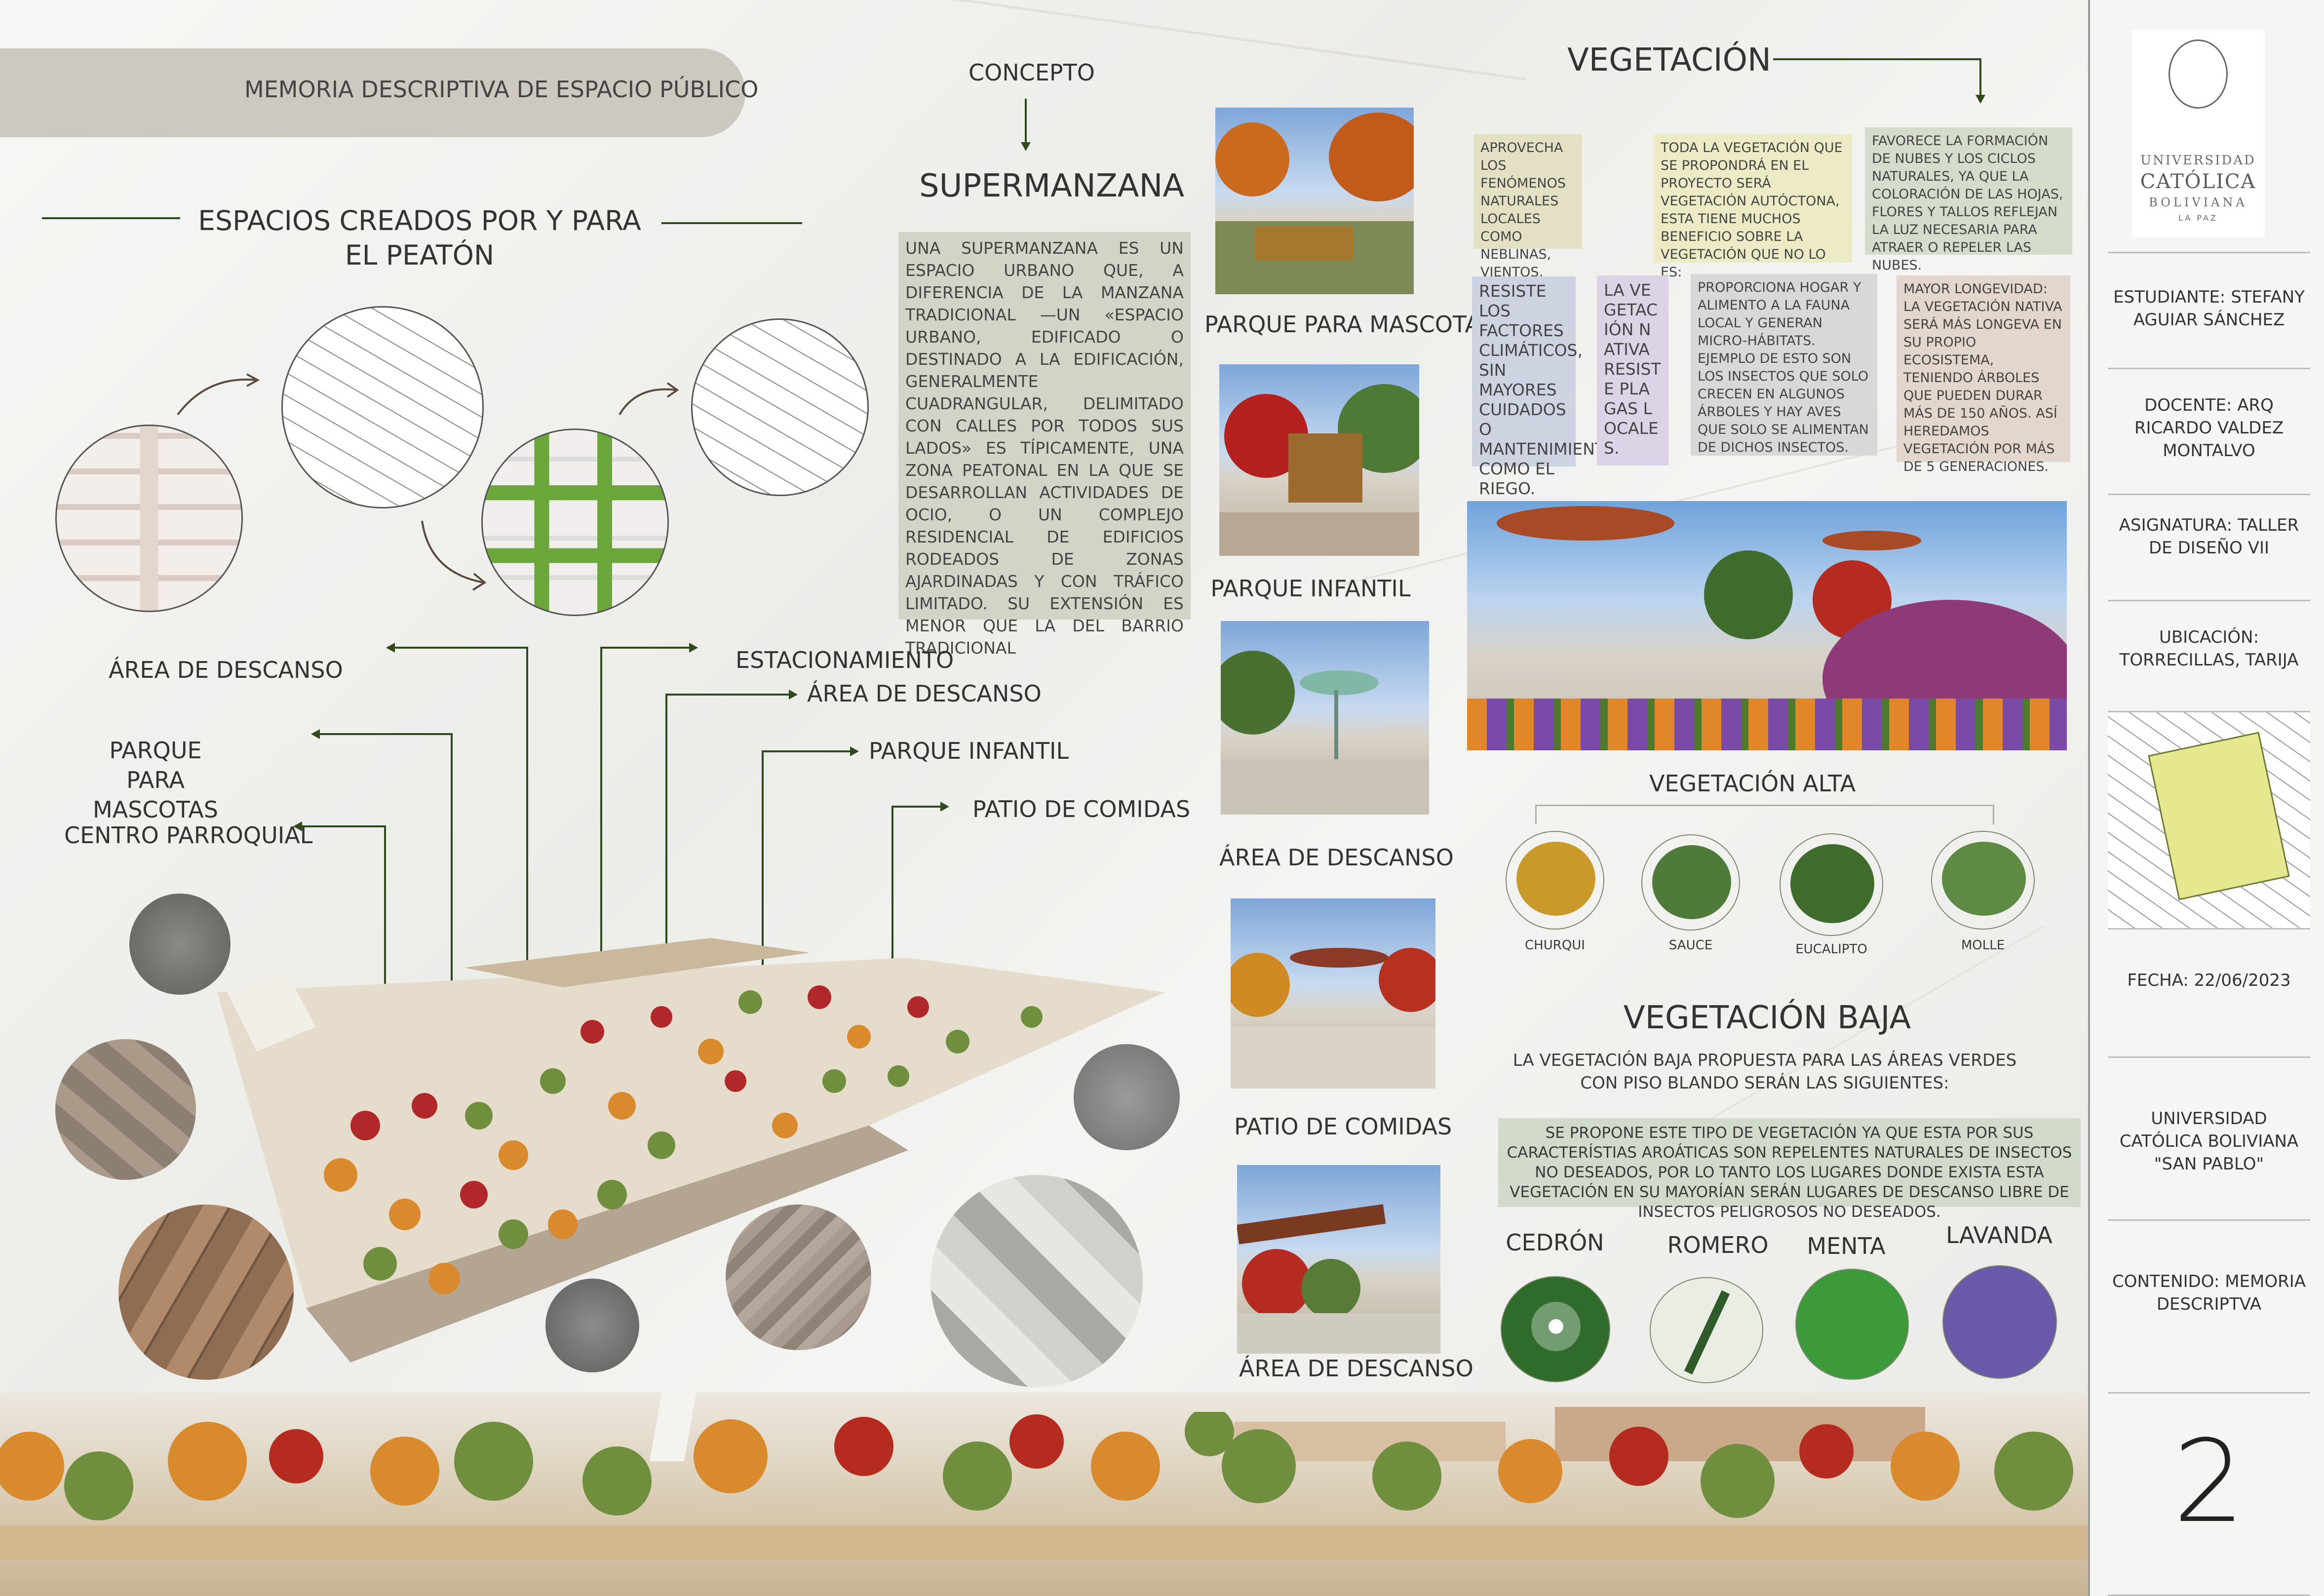 The image size is (2324, 1596). I want to click on plant-romero-photo, so click(1706, 1330).